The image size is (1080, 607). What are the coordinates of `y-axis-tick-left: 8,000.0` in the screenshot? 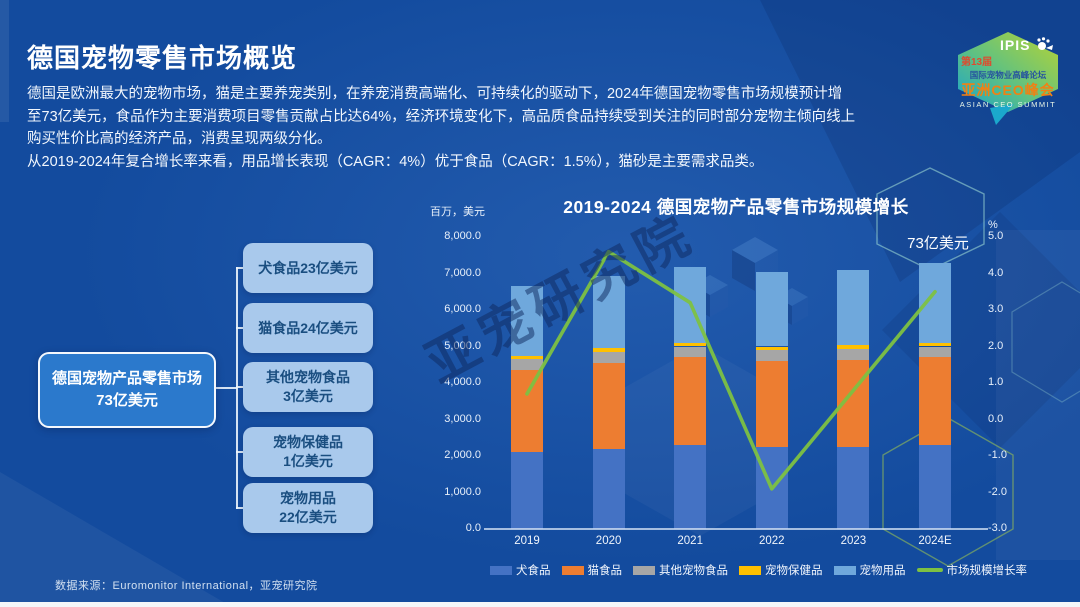 It's located at (462, 236).